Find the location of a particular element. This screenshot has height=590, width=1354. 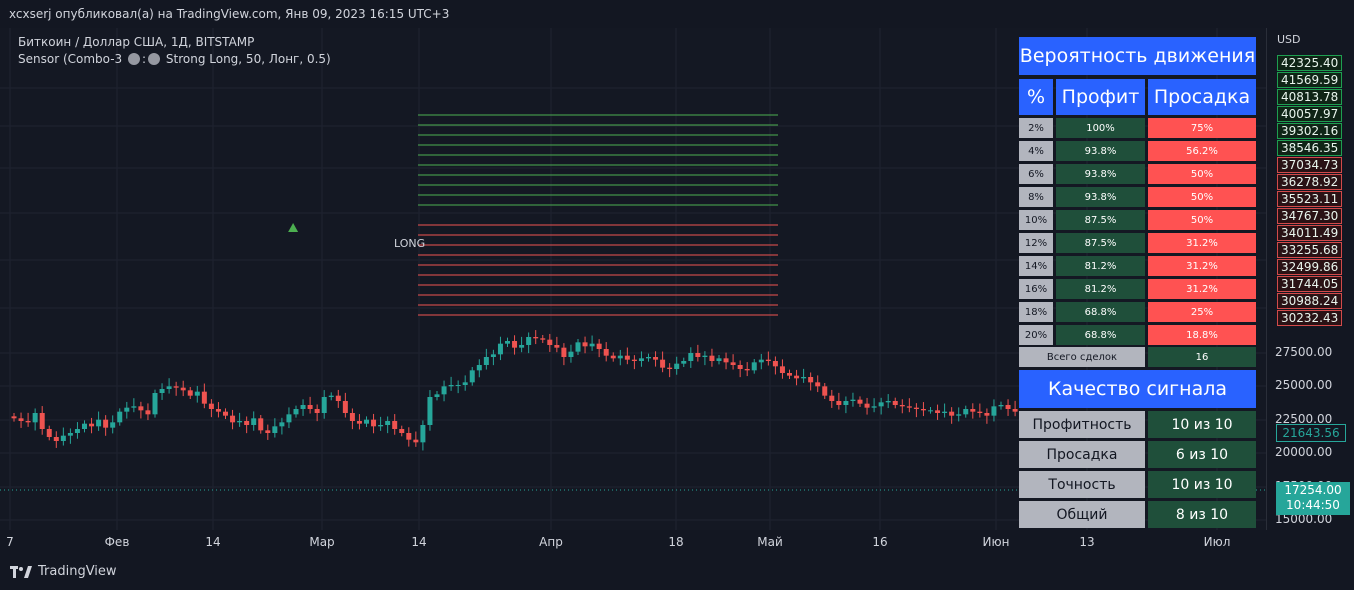

current-price-tag: 17254.00 10:44:50 is located at coordinates (1313, 498).